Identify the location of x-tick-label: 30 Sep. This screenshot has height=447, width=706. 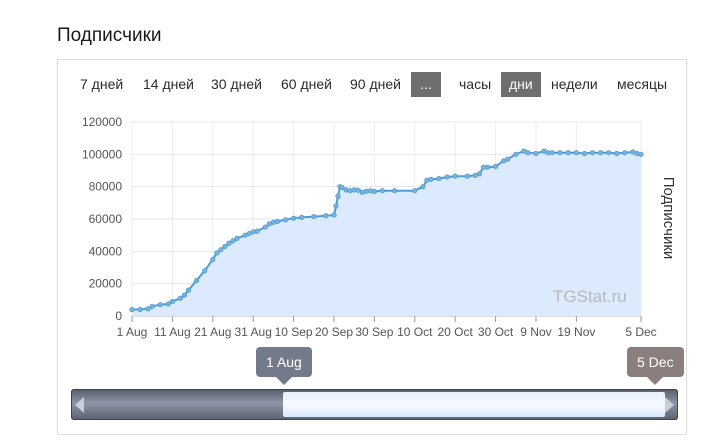
(374, 332).